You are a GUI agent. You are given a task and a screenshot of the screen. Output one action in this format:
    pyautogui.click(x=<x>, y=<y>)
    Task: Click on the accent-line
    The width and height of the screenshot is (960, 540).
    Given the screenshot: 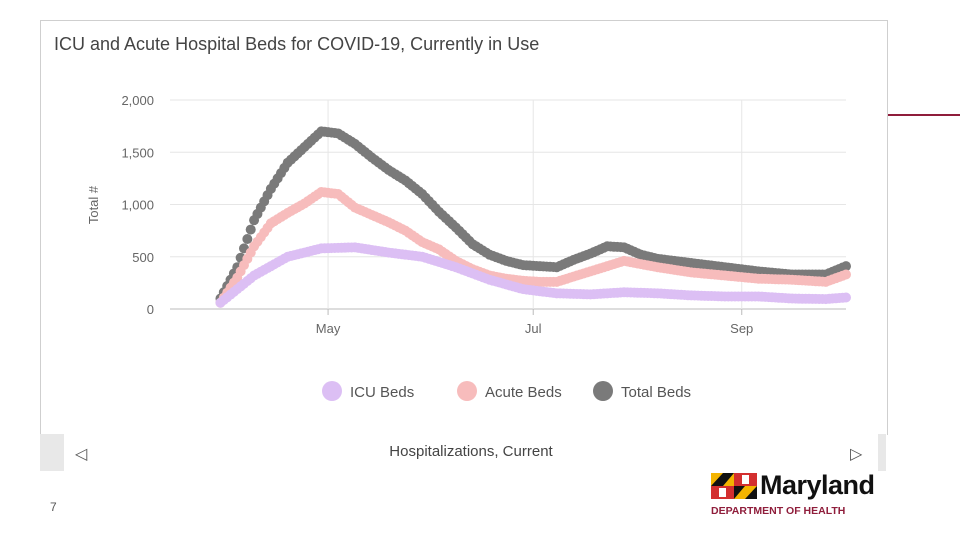 What is the action you would take?
    pyautogui.click(x=924, y=115)
    